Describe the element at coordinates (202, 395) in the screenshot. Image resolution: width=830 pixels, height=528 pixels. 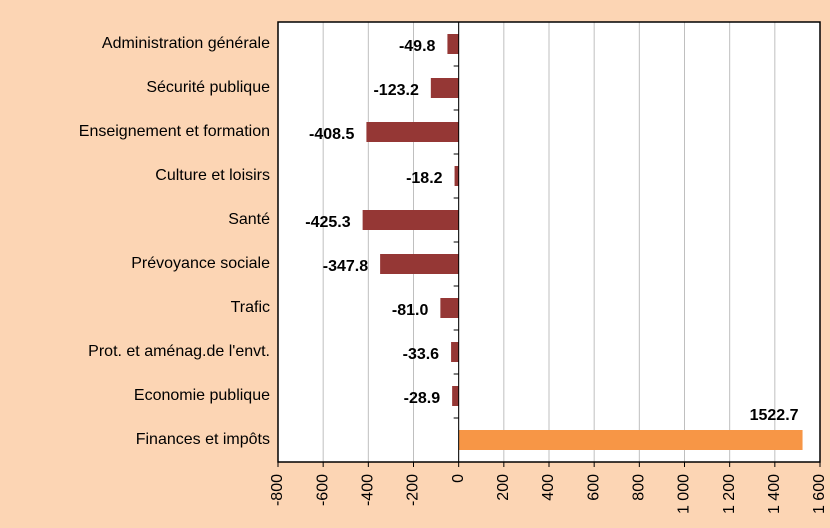
I see `y-tick-label: Economie publique` at that location.